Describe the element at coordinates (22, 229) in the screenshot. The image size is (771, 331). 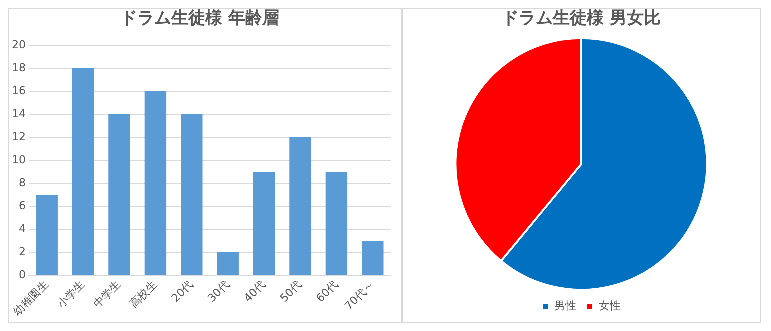
I see `y-tick-label: 4` at that location.